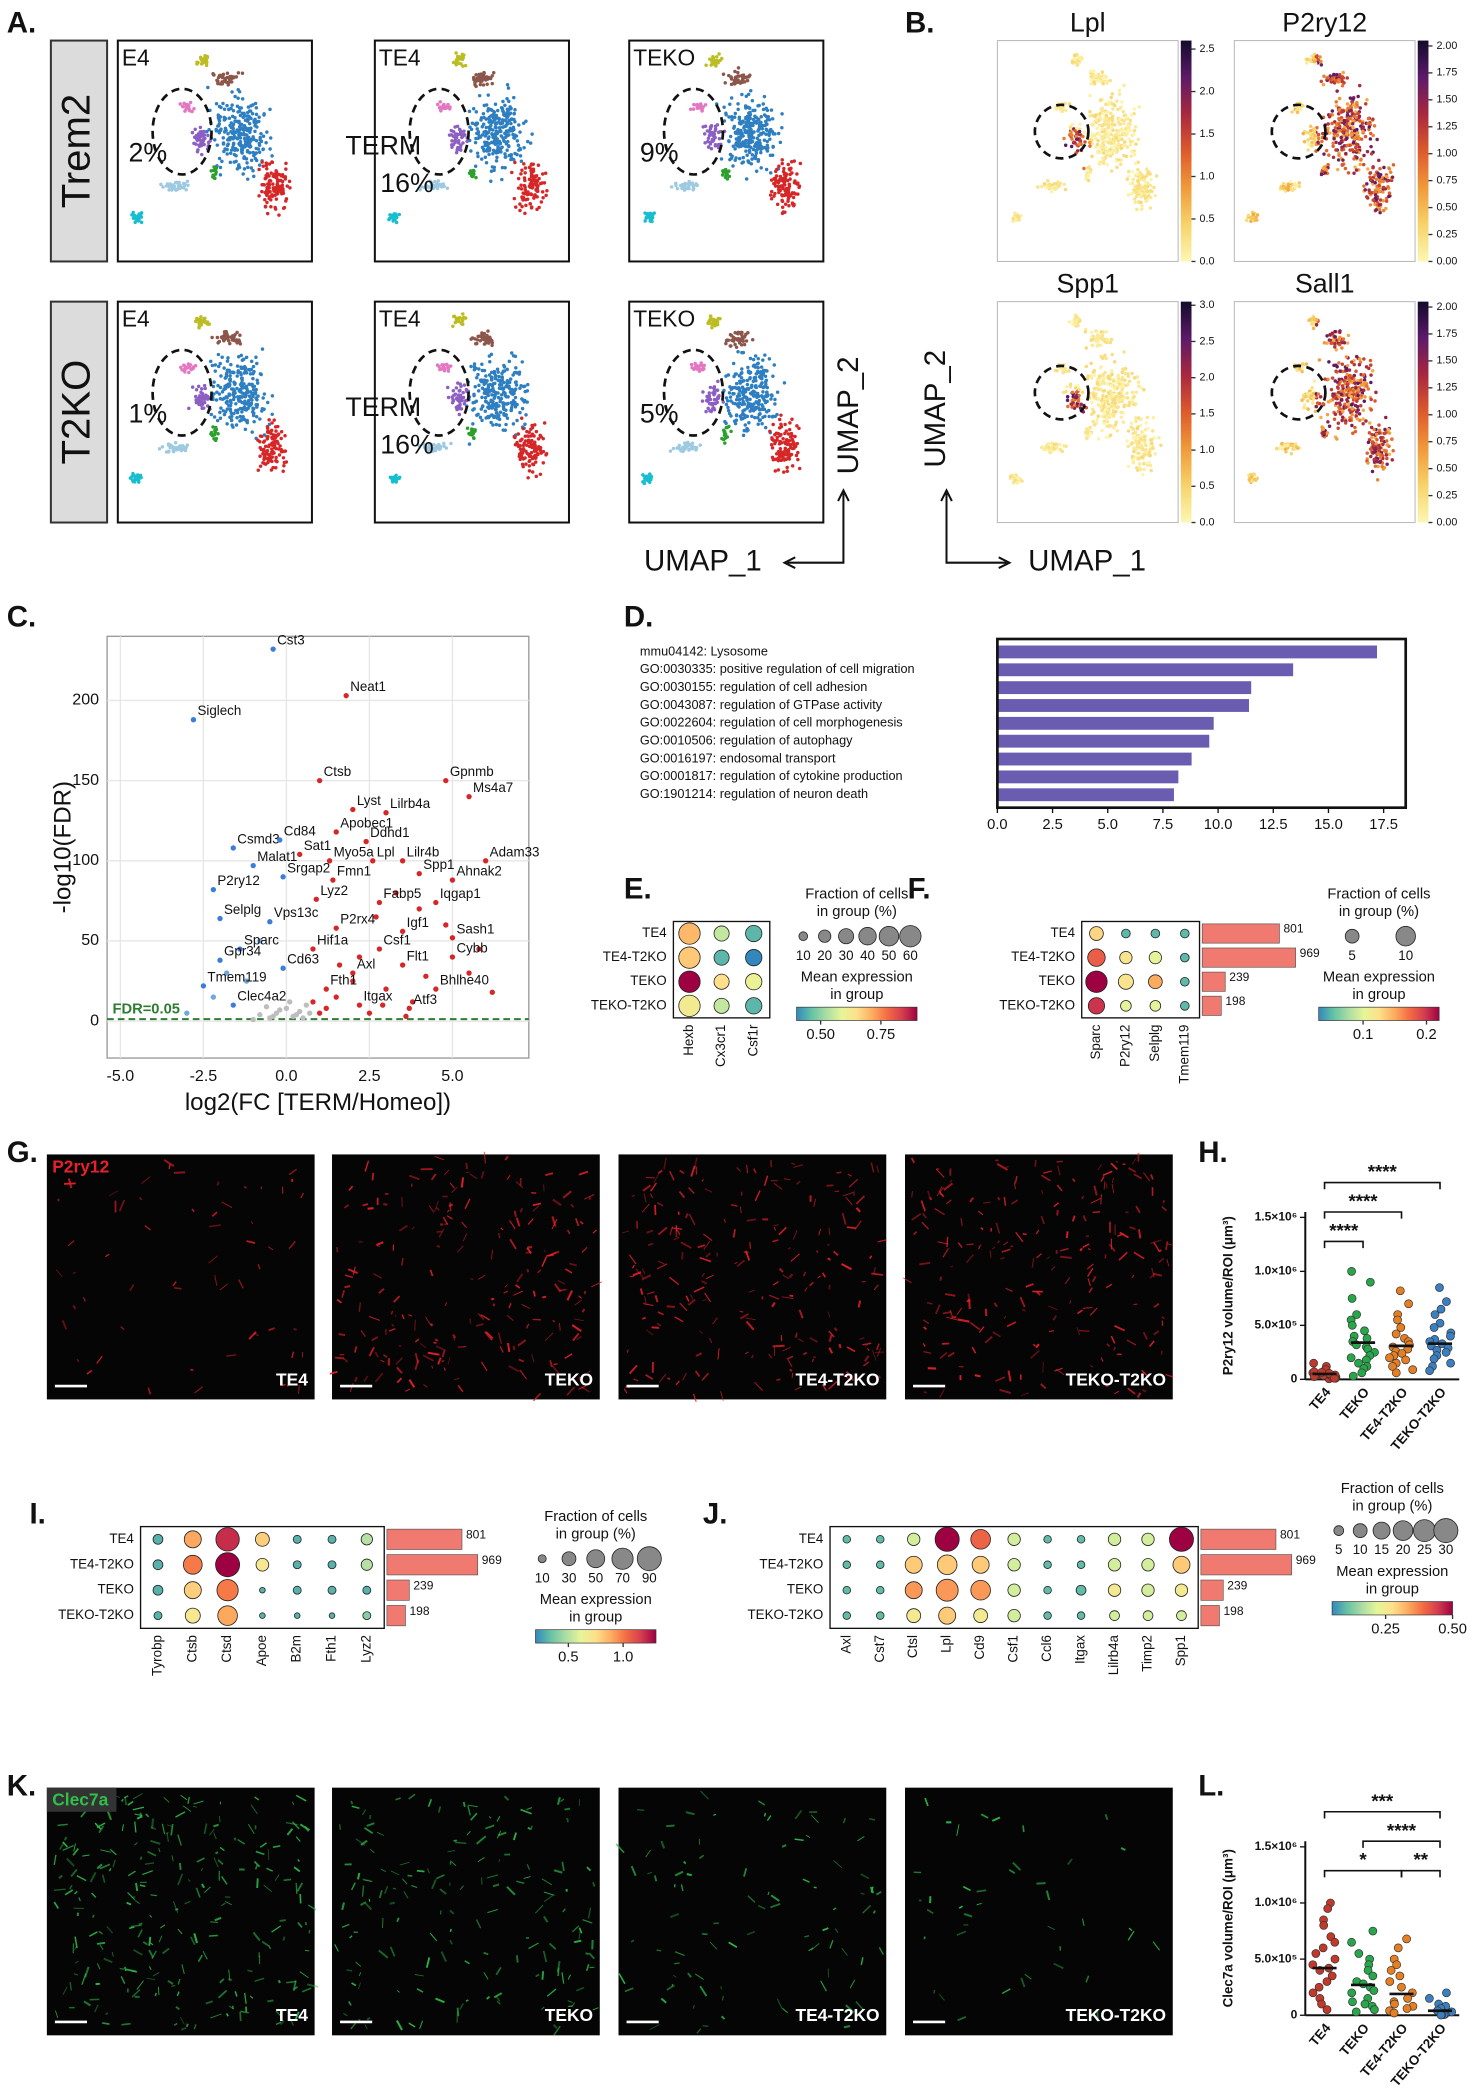  Describe the element at coordinates (703, 560) in the screenshot. I see `axis-label: UMAP_1` at that location.